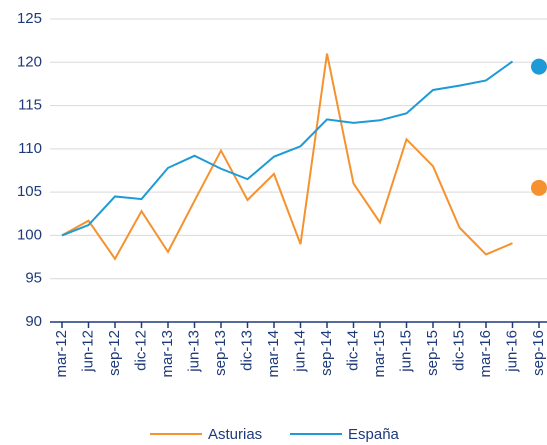 This screenshot has height=445, width=547. What do you see at coordinates (220, 353) in the screenshot?
I see `x-tick-label: sep-13` at bounding box center [220, 353].